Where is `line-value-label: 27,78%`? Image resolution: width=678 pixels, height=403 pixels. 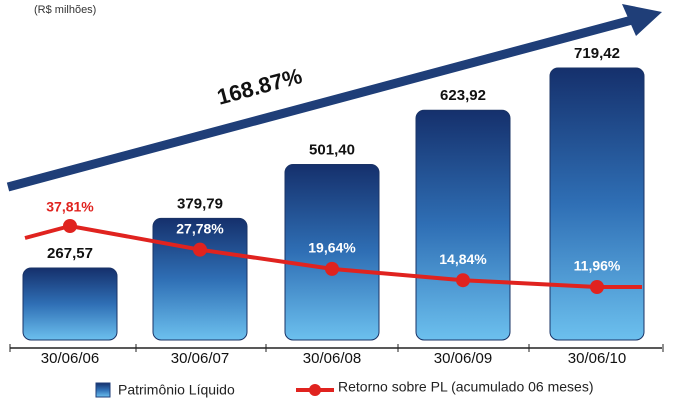
line-value-label: 27,78% is located at coordinates (200, 228).